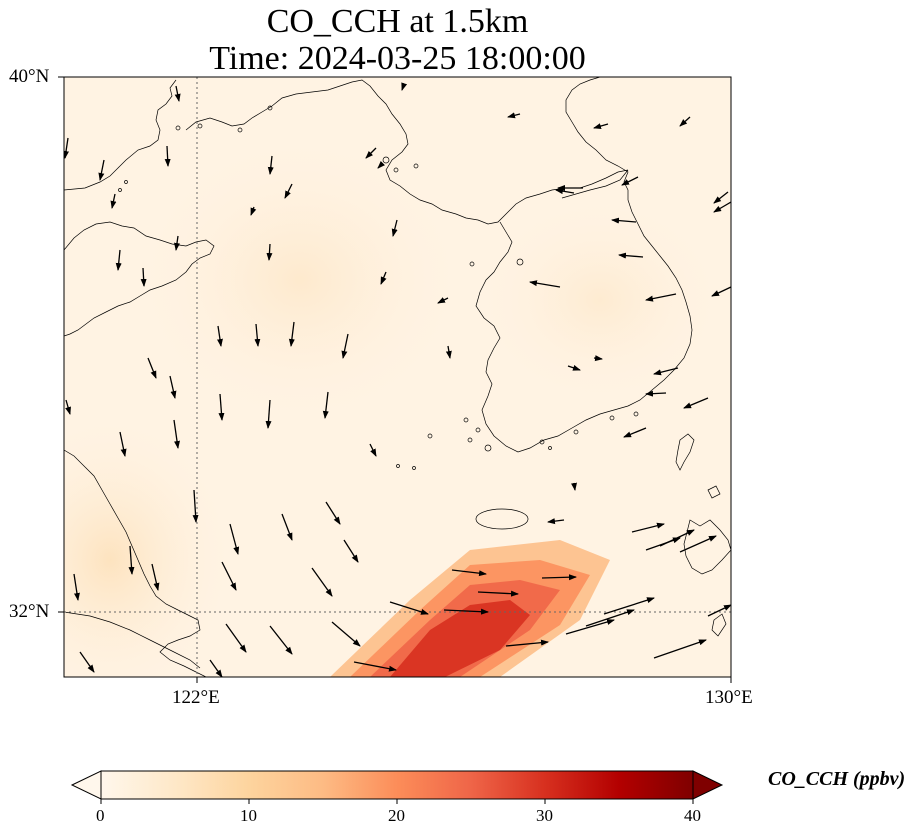  What do you see at coordinates (708, 785) in the screenshot?
I see `colorbar-extend-high` at bounding box center [708, 785].